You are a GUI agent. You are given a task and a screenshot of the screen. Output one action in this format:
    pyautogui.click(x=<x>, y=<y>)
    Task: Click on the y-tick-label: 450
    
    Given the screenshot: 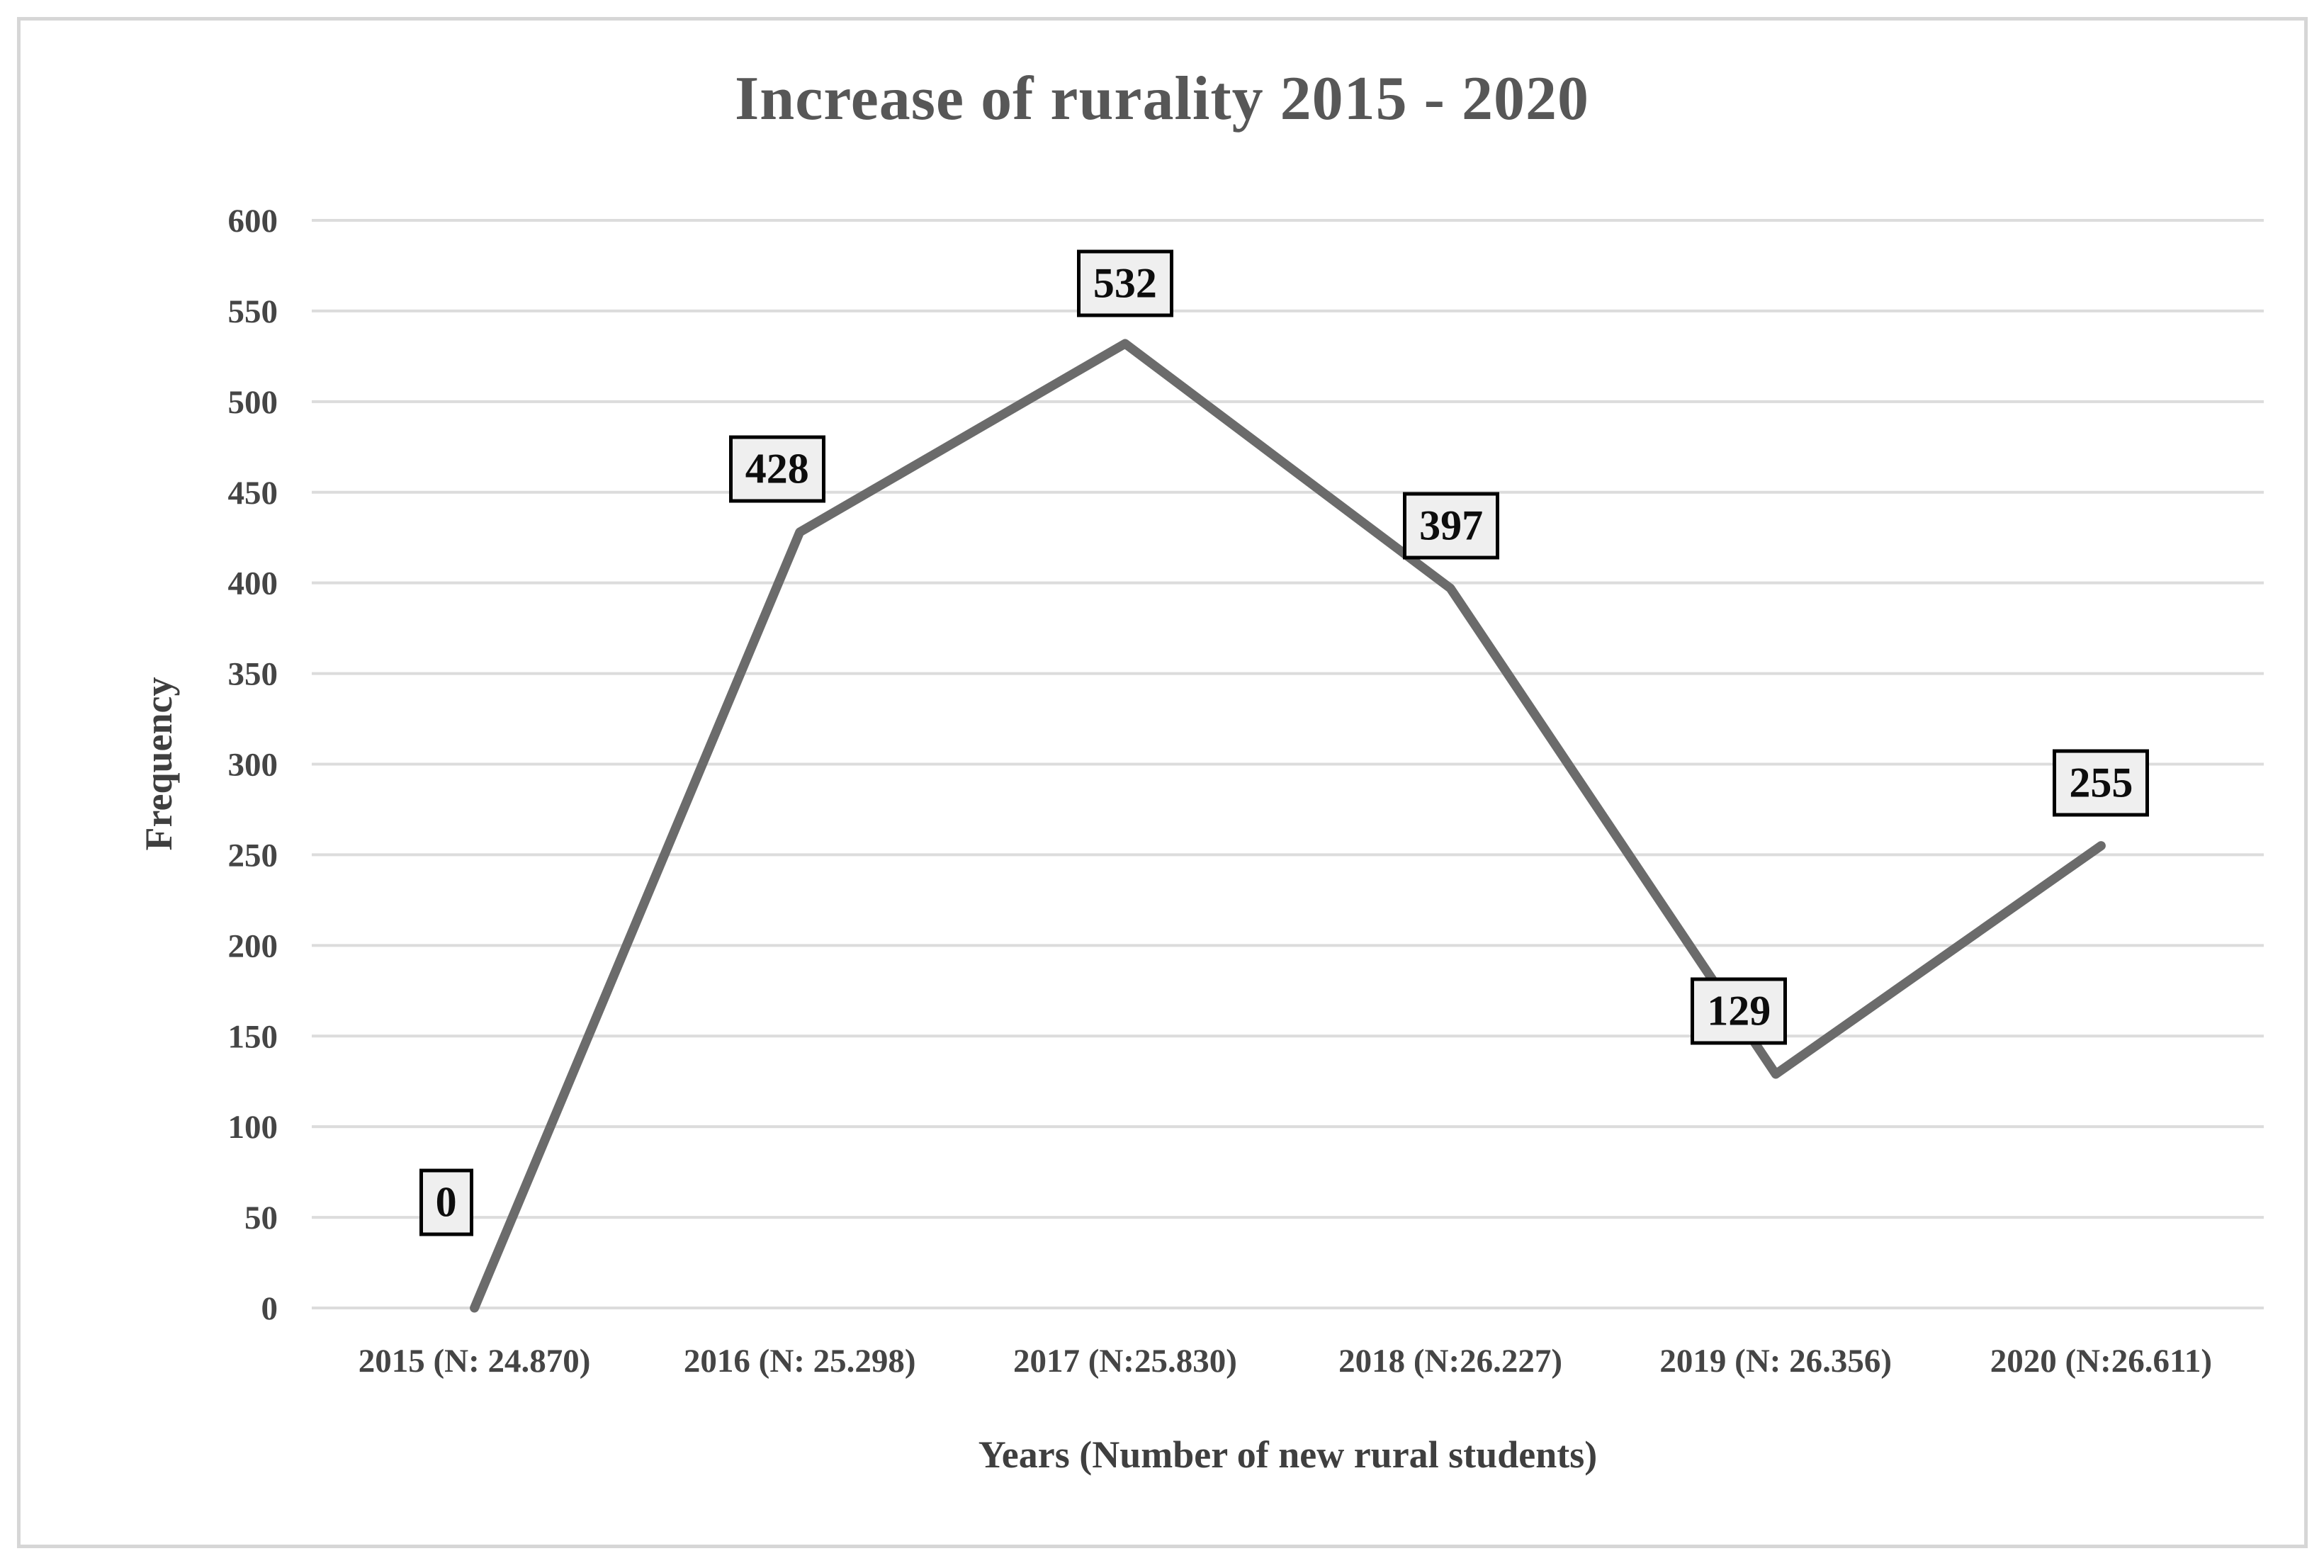 What is the action you would take?
    pyautogui.click(x=253, y=493)
    